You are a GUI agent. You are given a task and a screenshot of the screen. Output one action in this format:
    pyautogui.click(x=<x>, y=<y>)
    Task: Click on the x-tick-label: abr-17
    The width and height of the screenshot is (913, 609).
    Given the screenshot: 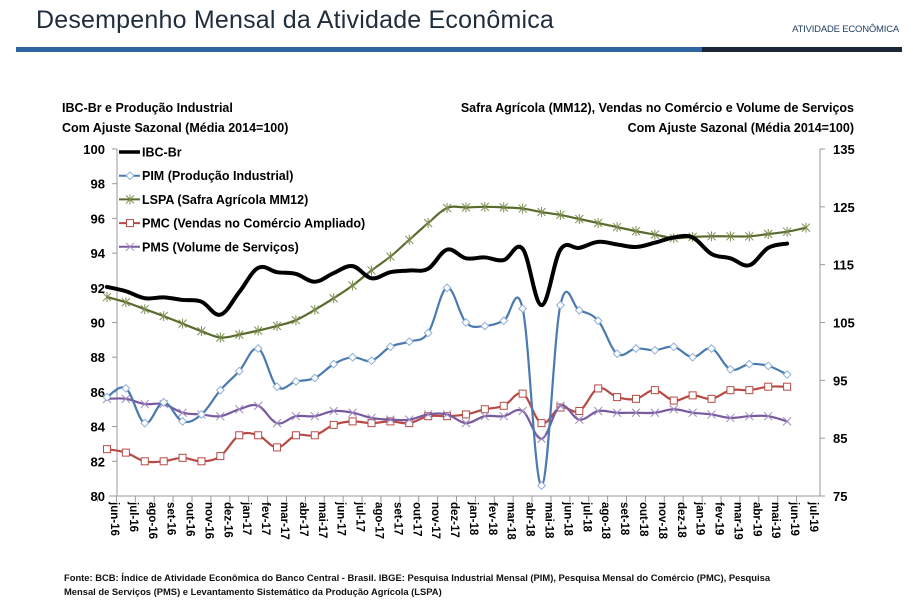 What is the action you would take?
    pyautogui.click(x=303, y=519)
    